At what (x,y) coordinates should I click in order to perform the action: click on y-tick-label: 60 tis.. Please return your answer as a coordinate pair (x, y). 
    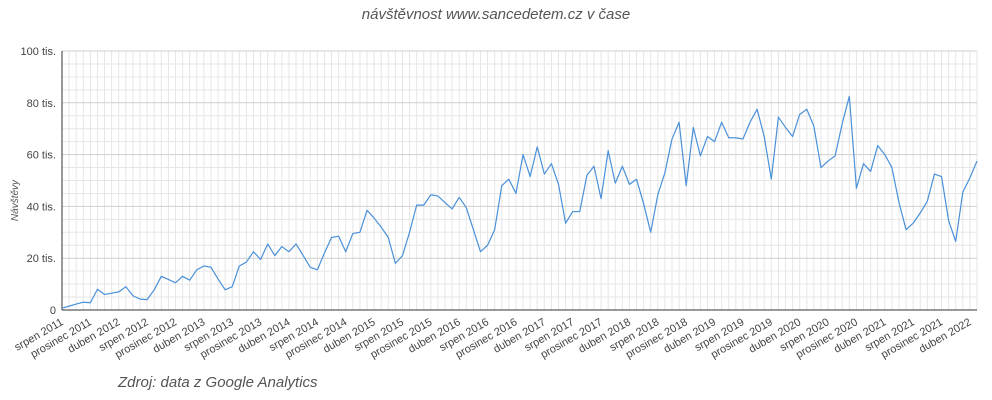
    Looking at the image, I should click on (41, 156).